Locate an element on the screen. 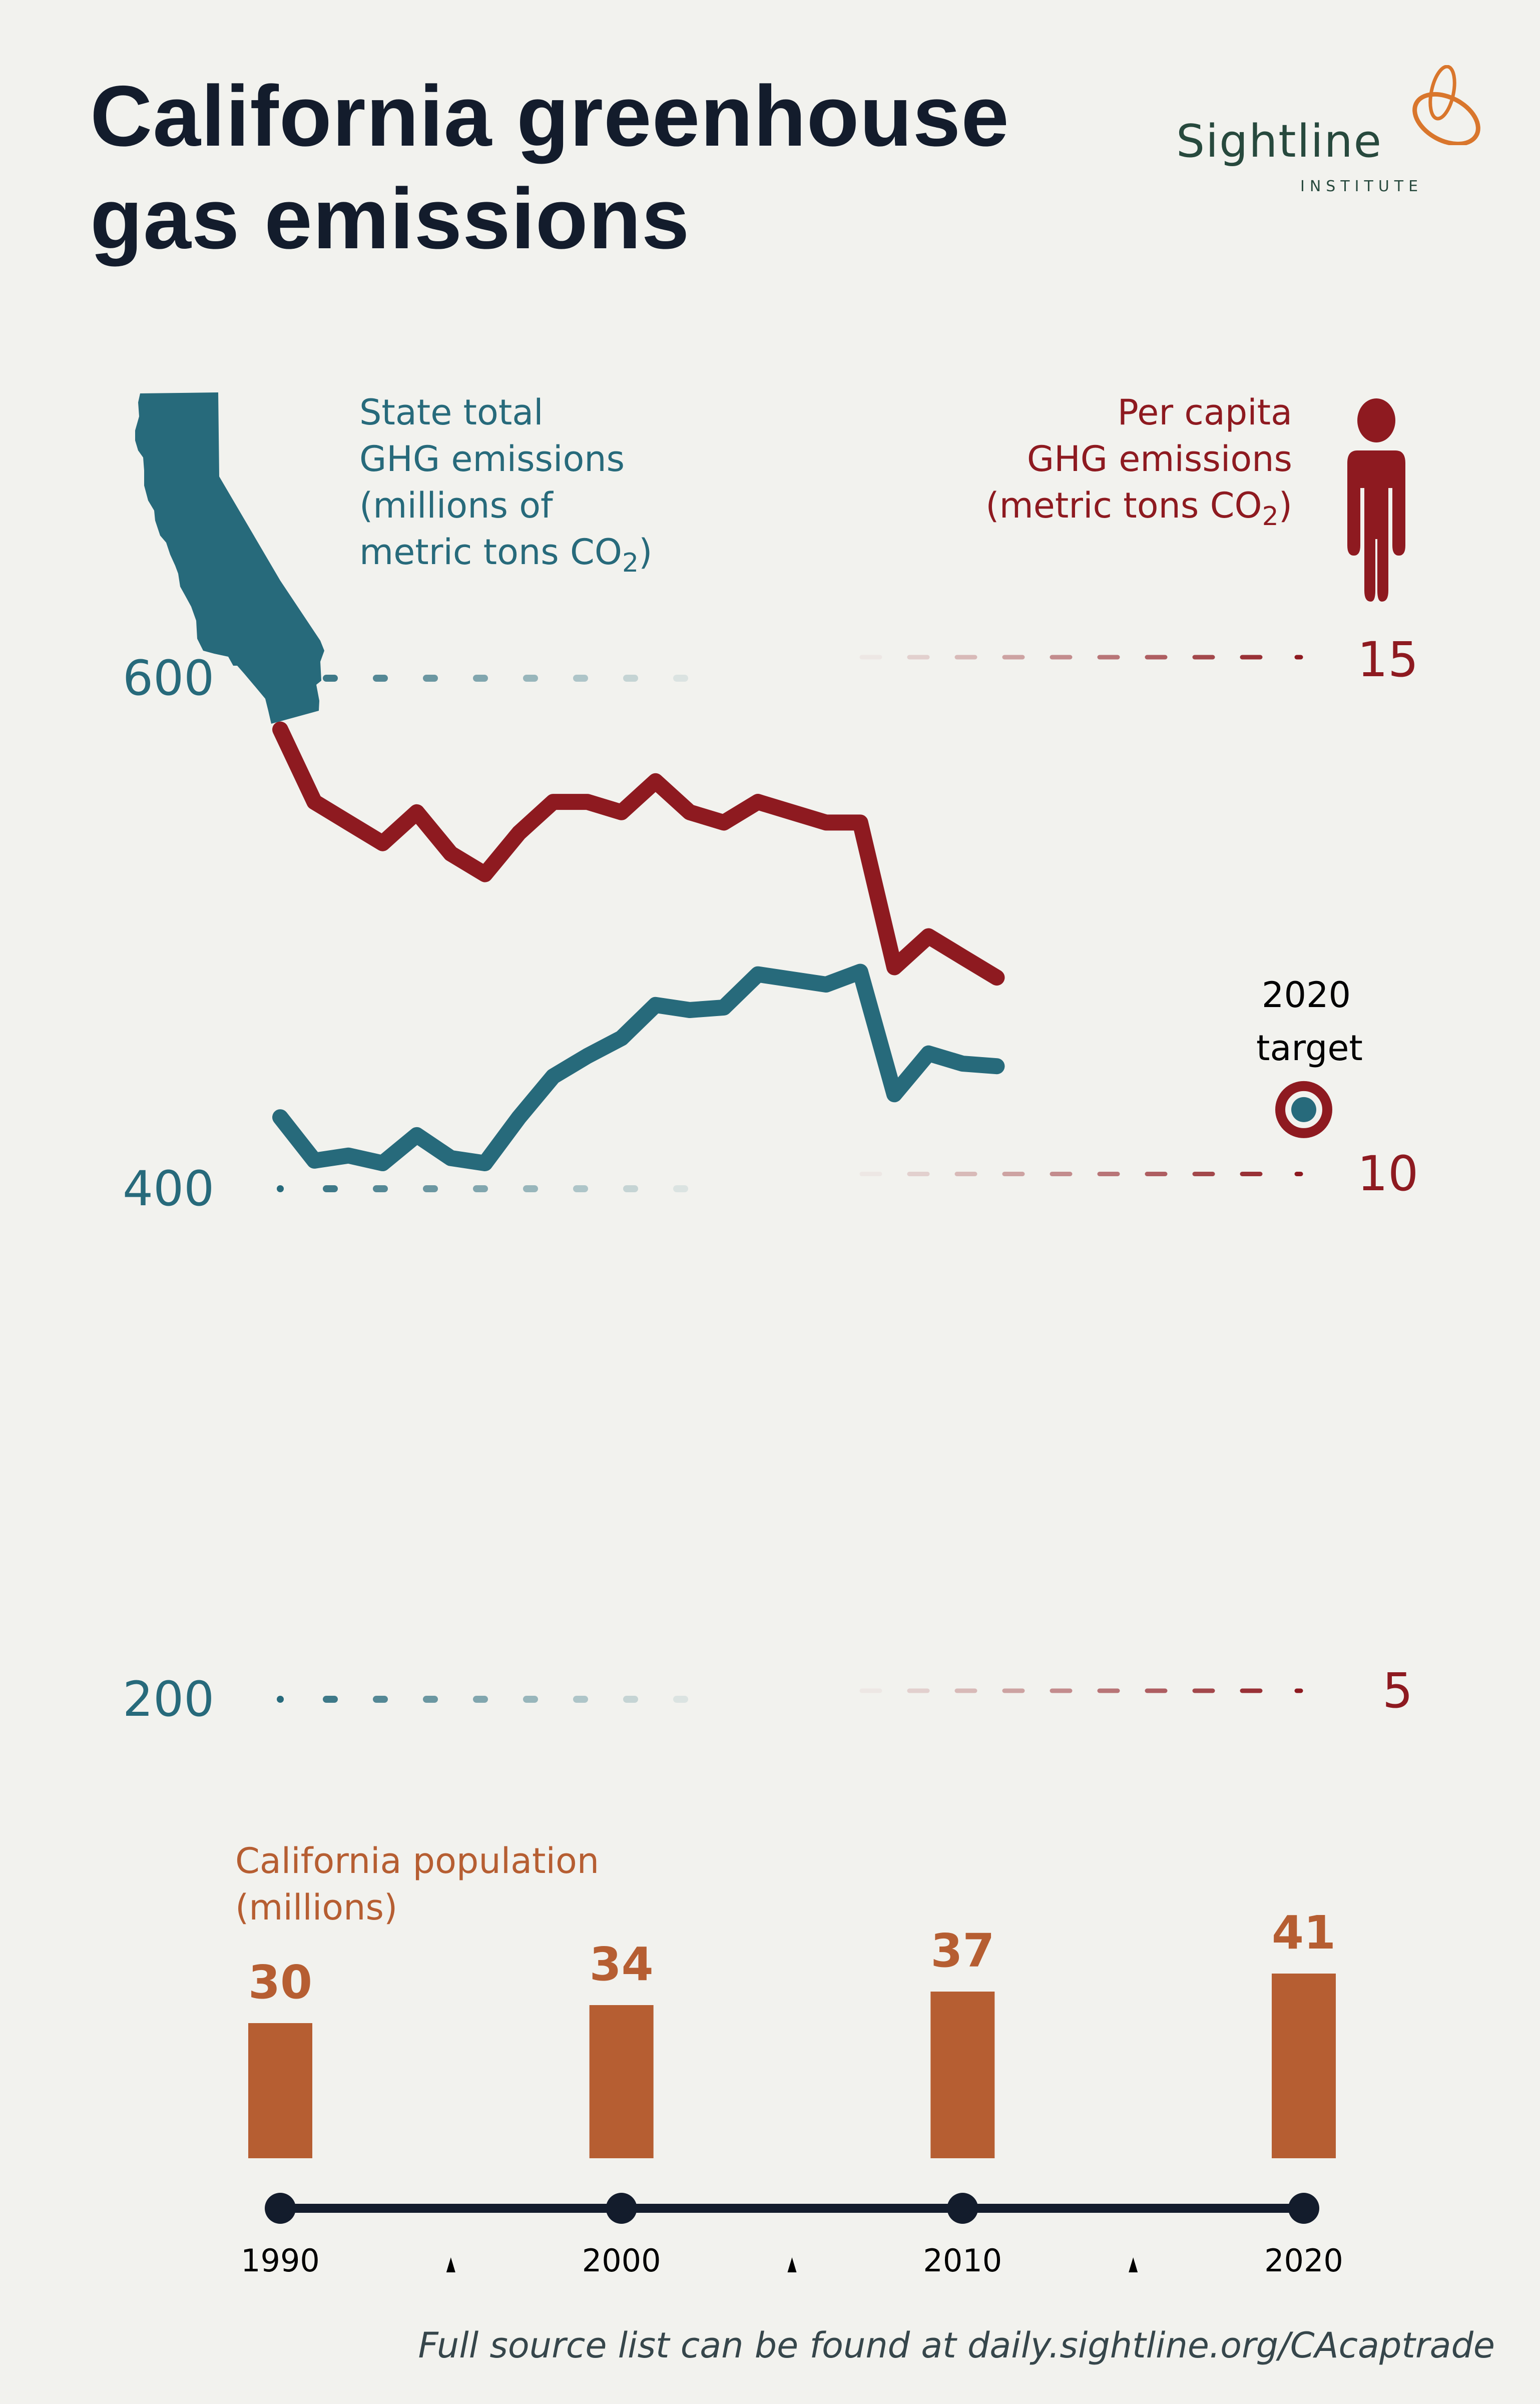 This screenshot has width=1540, height=2404. page-title-line1: California greenhouse is located at coordinates (549, 116).